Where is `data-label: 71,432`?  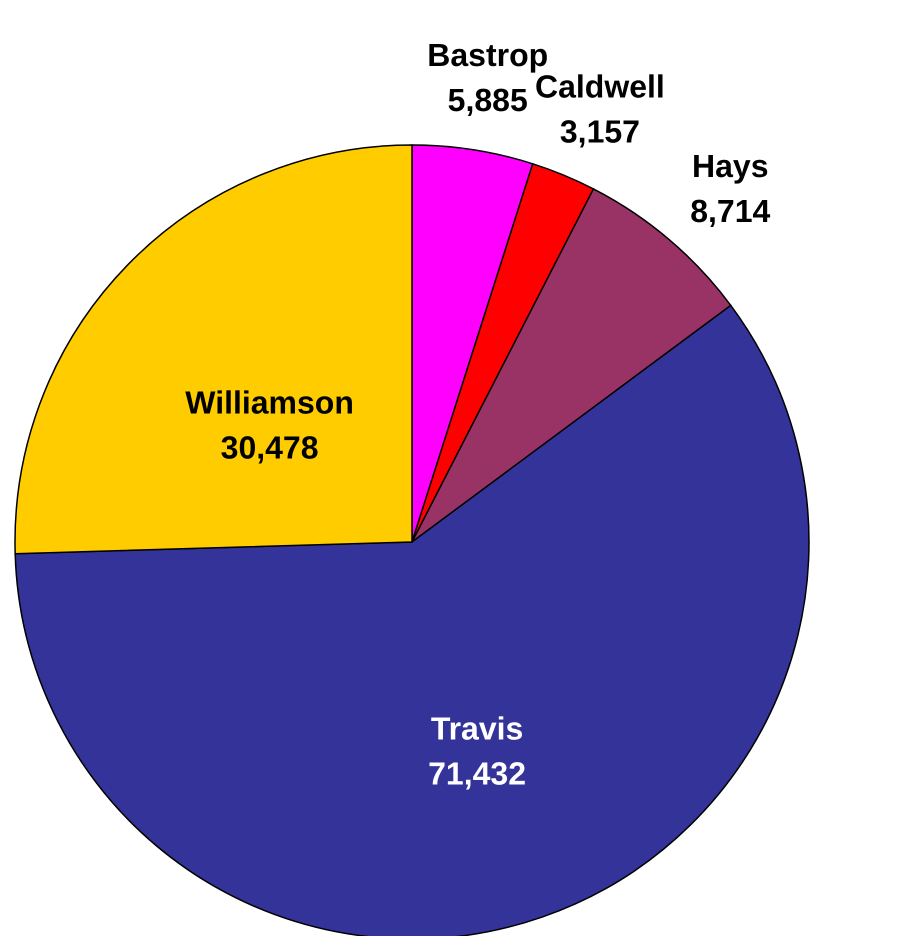 data-label: 71,432 is located at coordinates (477, 774).